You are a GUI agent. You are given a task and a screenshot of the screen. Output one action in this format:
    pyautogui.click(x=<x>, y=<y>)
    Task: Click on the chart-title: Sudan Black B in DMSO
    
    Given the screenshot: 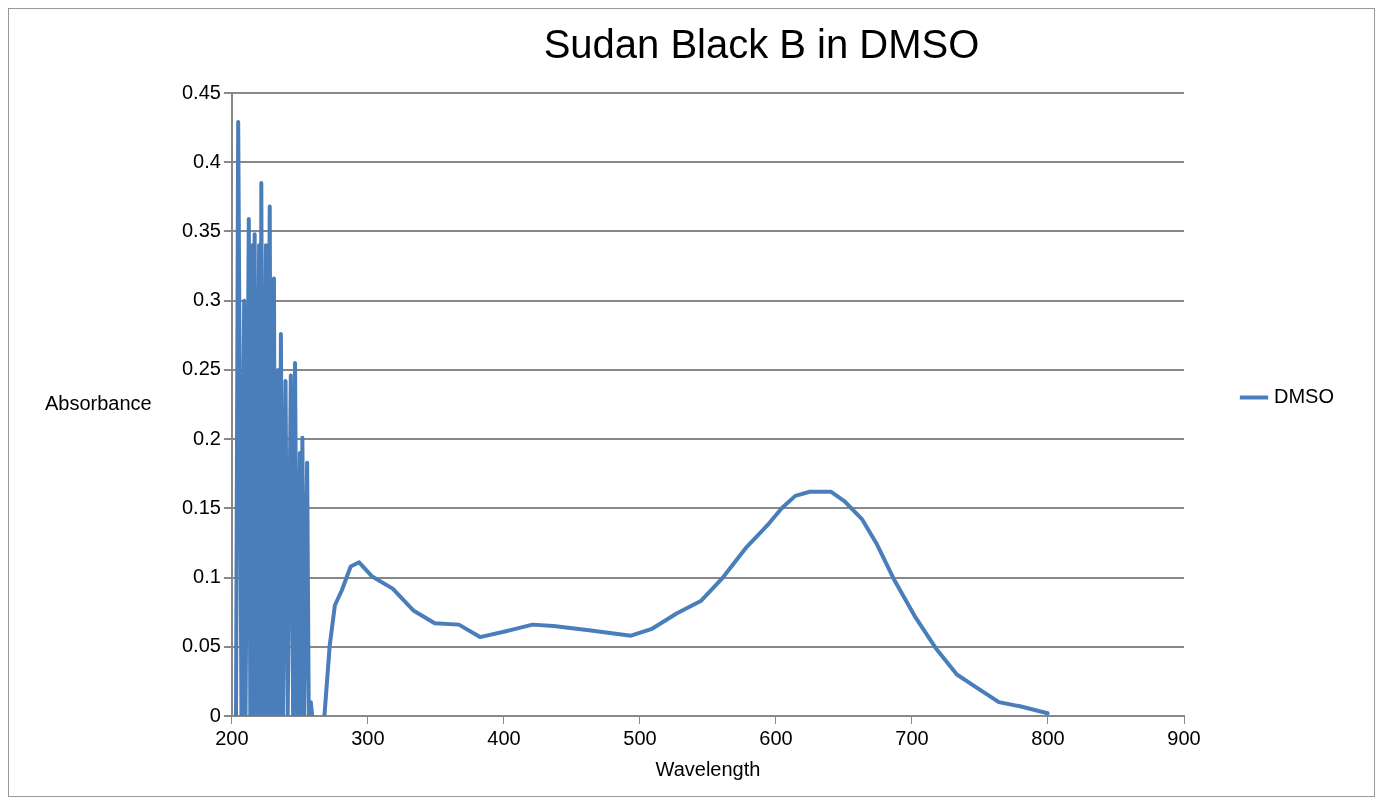 What is the action you would take?
    pyautogui.click(x=761, y=44)
    